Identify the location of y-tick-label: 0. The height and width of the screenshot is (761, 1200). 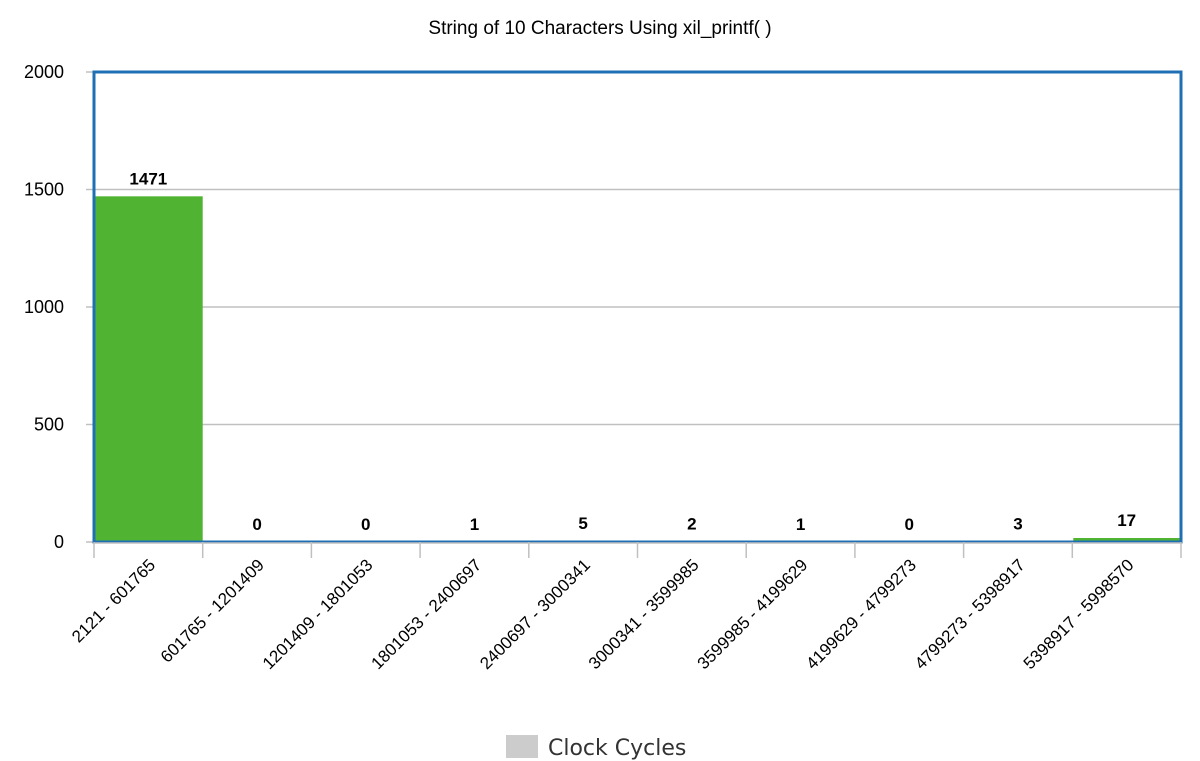
(59, 542).